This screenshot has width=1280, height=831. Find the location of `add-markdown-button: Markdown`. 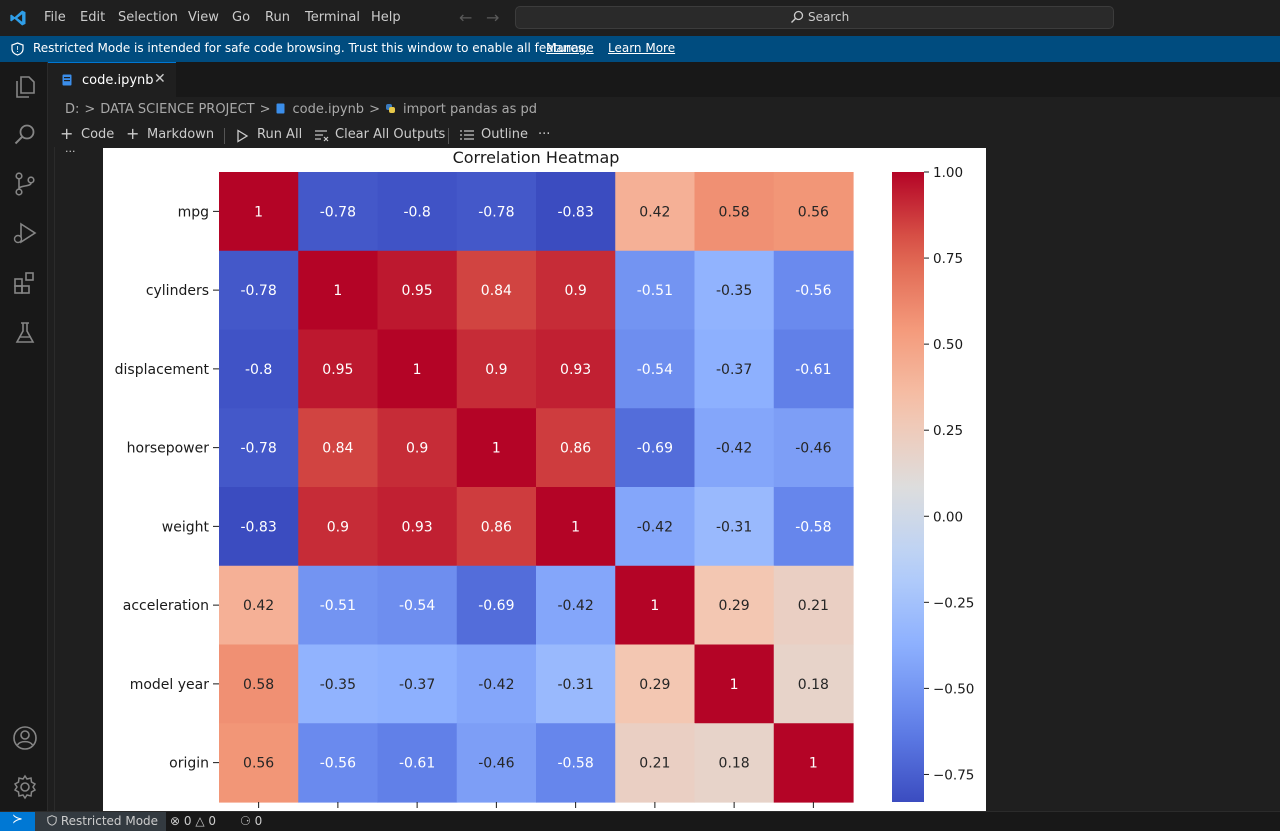

add-markdown-button: Markdown is located at coordinates (181, 134).